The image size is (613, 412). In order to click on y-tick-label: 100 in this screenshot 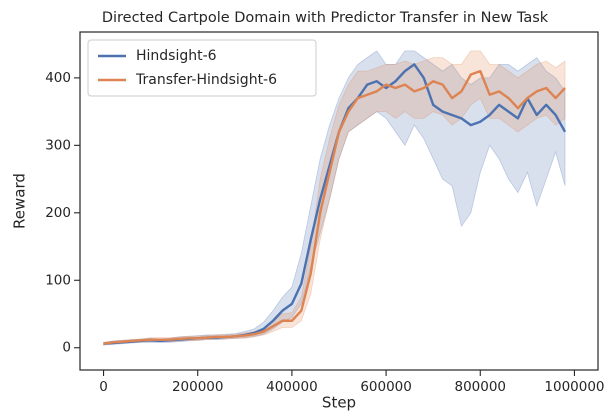, I will do `click(58, 280)`.